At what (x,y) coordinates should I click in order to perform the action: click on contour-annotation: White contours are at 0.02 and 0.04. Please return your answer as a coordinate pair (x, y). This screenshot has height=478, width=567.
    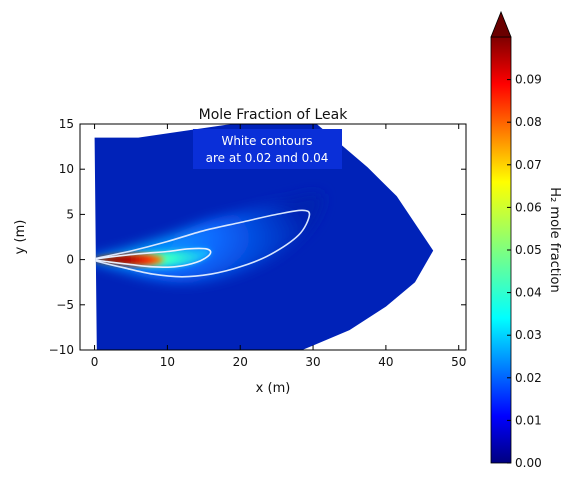
    Looking at the image, I should click on (267, 149).